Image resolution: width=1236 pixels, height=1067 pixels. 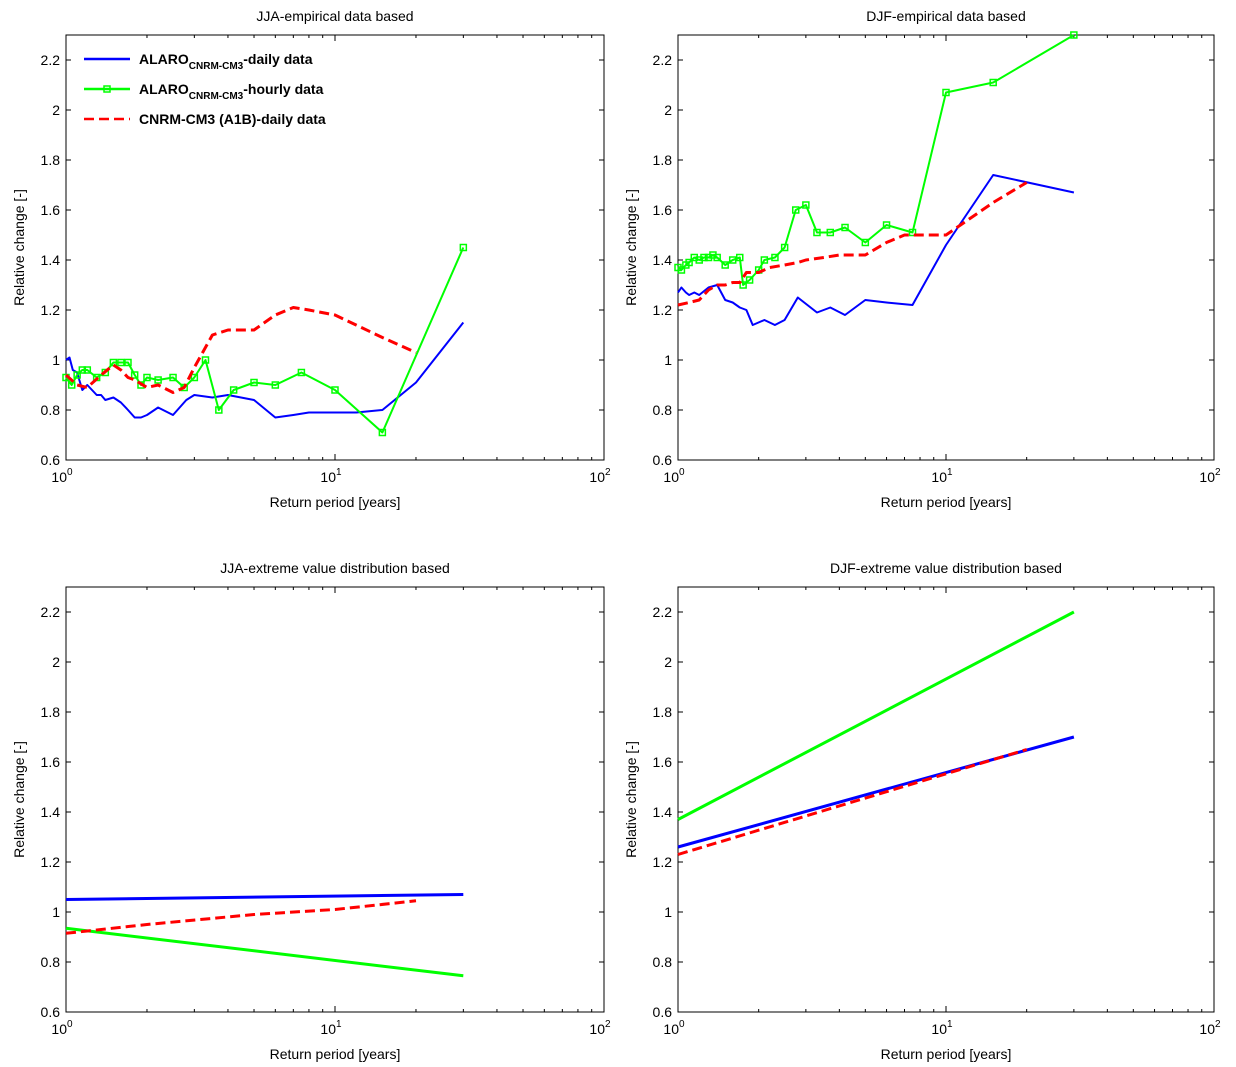 I want to click on legend-entry-1: ALAROCNRM-CM3-daily data, so click(x=226, y=61).